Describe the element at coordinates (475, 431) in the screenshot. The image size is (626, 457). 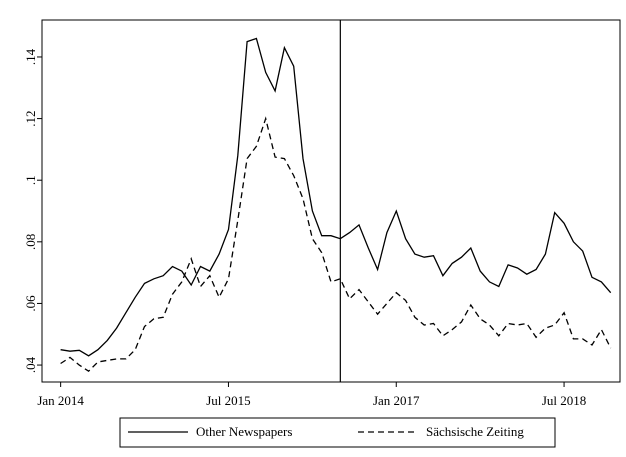
I see `legend-label: Sächsische Zeiting` at that location.